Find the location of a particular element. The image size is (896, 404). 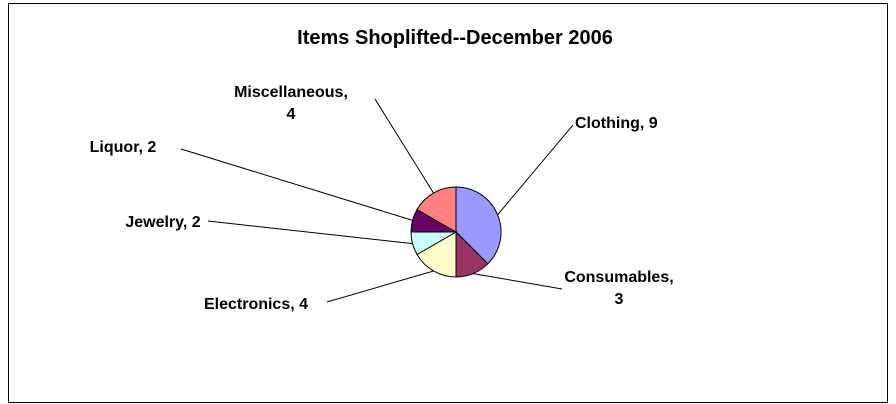

data-label-electronics: Electronics, 4 is located at coordinates (256, 304).